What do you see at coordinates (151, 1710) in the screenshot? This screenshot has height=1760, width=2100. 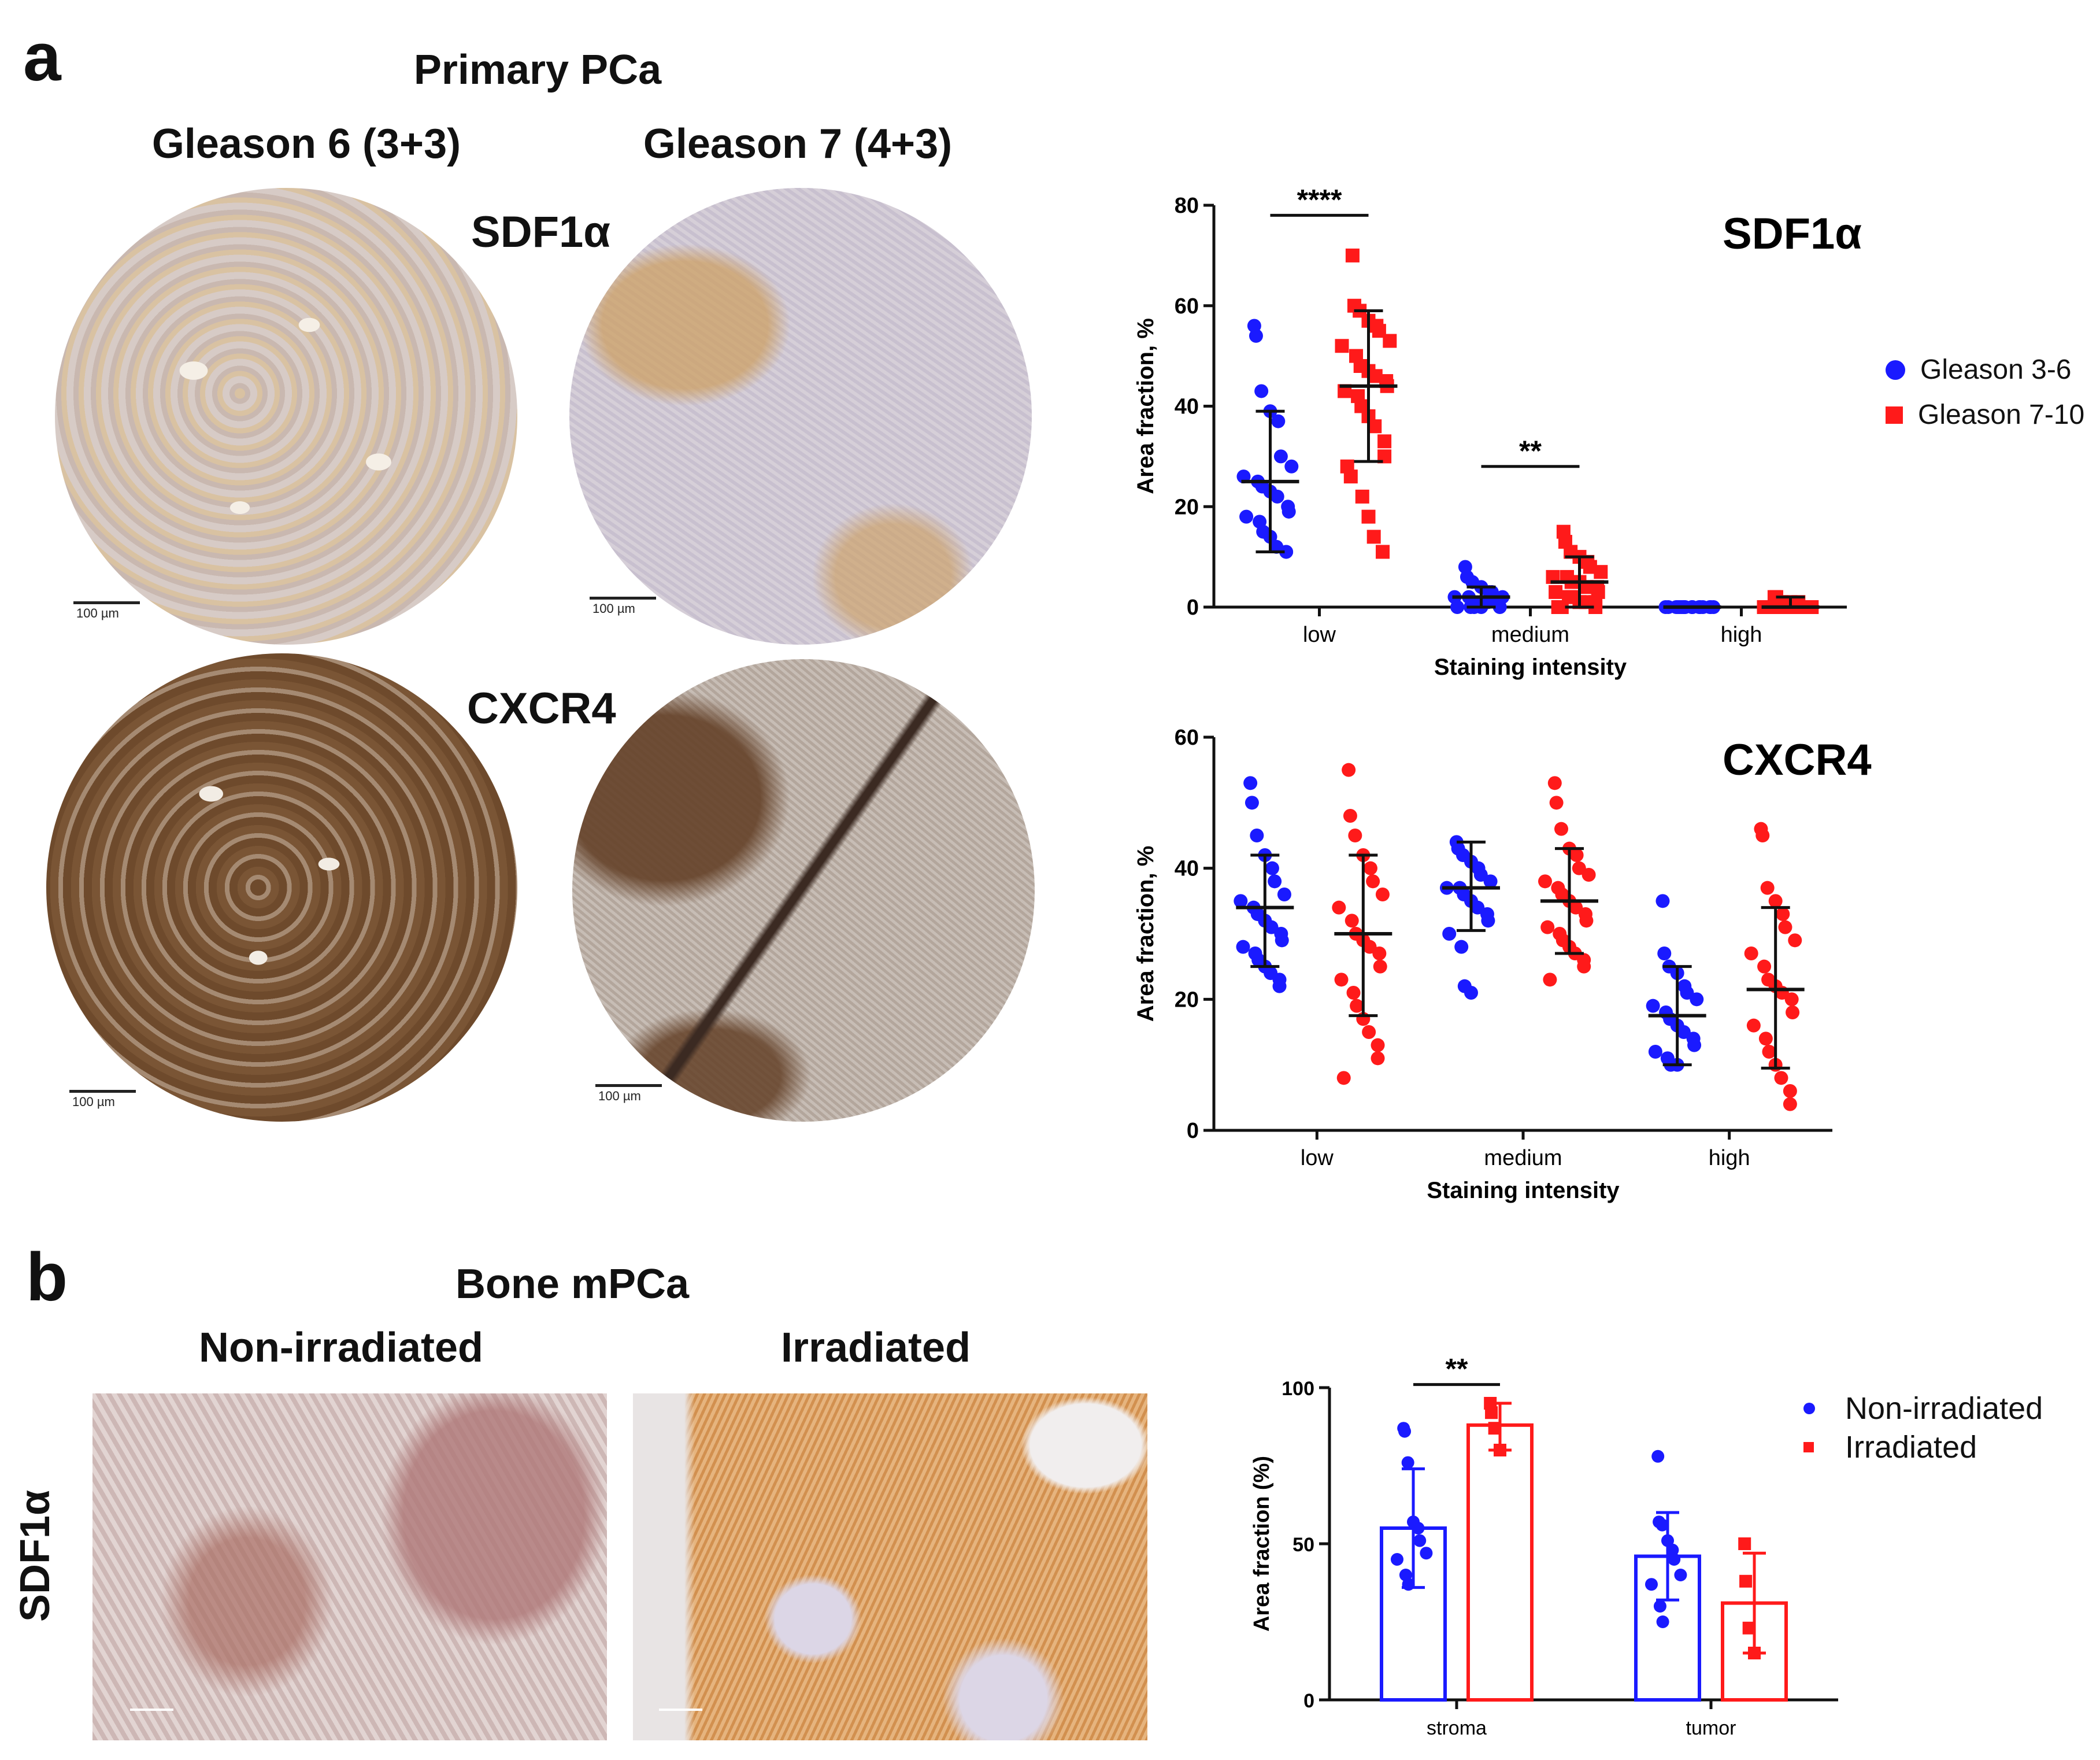 I see `scale-bar-b1` at bounding box center [151, 1710].